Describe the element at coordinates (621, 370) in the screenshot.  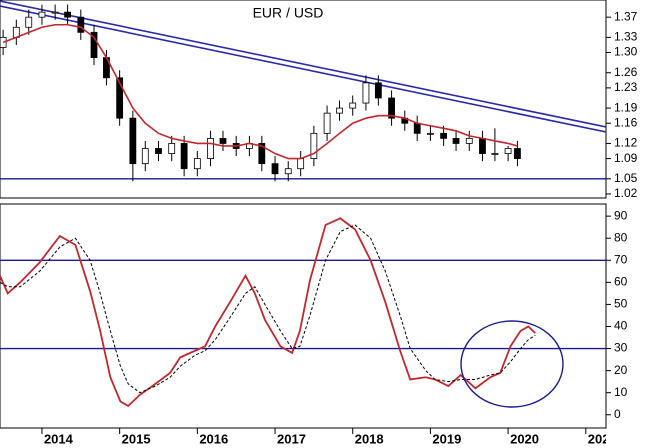
I see `y-tick-label: 20` at that location.